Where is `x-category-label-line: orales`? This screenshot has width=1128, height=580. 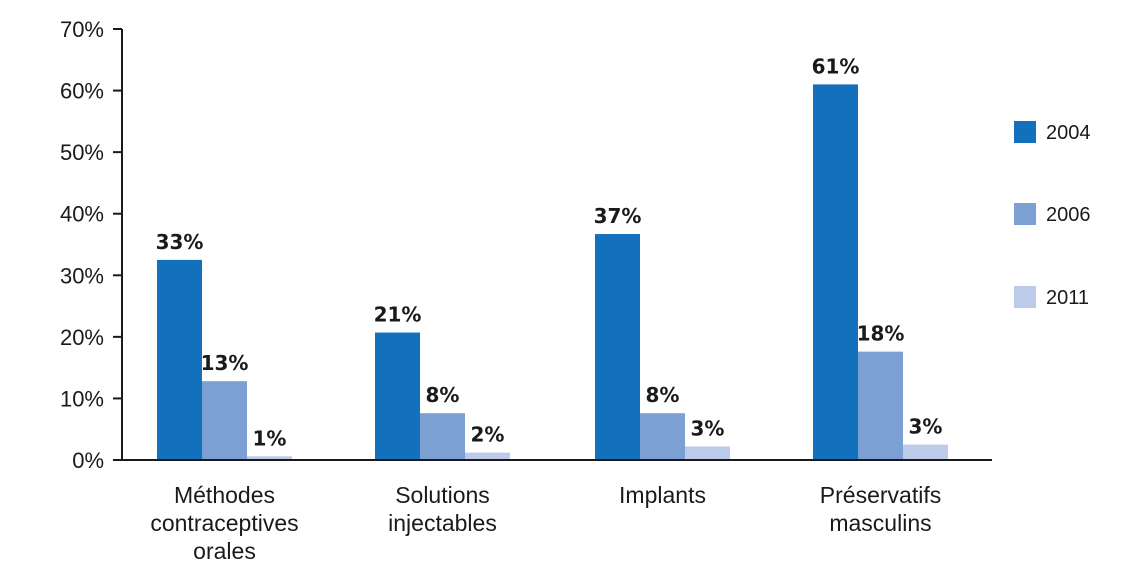 x-category-label-line: orales is located at coordinates (224, 551).